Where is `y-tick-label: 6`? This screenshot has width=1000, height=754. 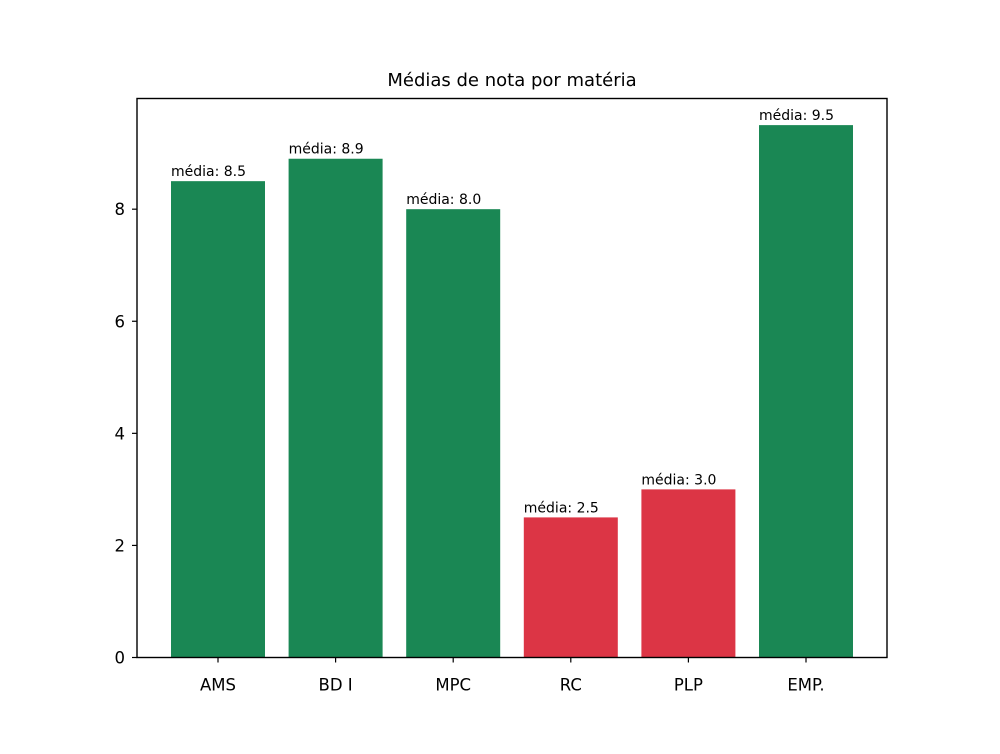 y-tick-label: 6 is located at coordinates (120, 321).